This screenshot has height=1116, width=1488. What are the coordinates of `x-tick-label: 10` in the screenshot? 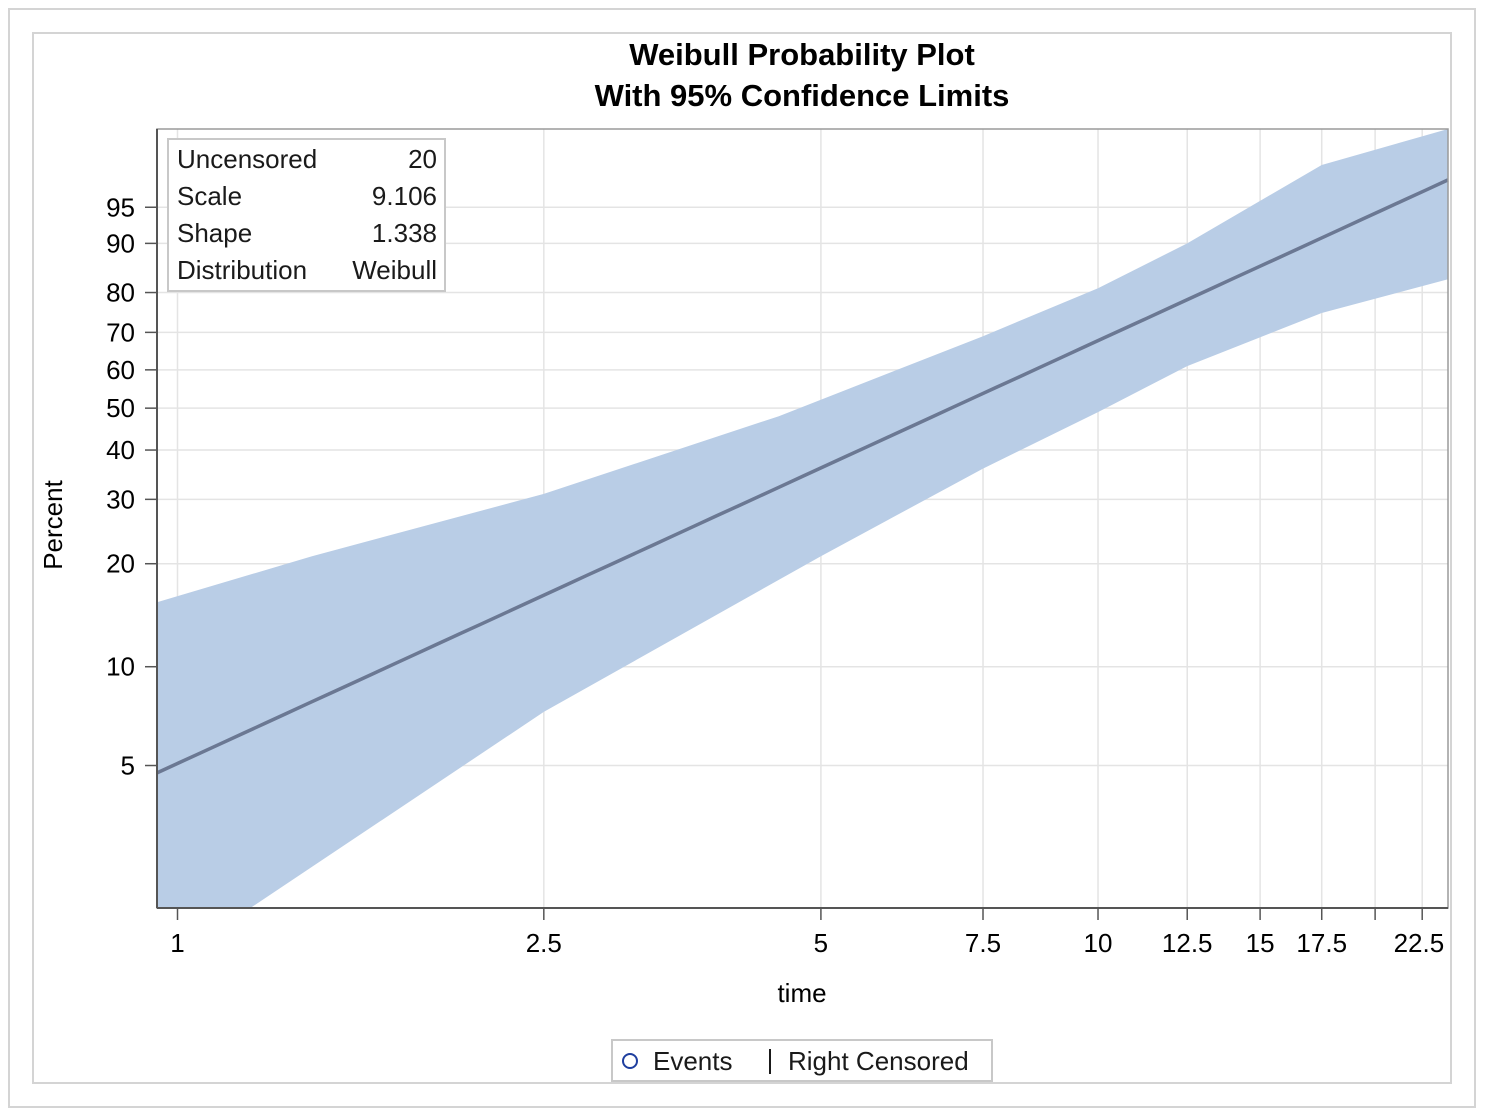 It's located at (1098, 943).